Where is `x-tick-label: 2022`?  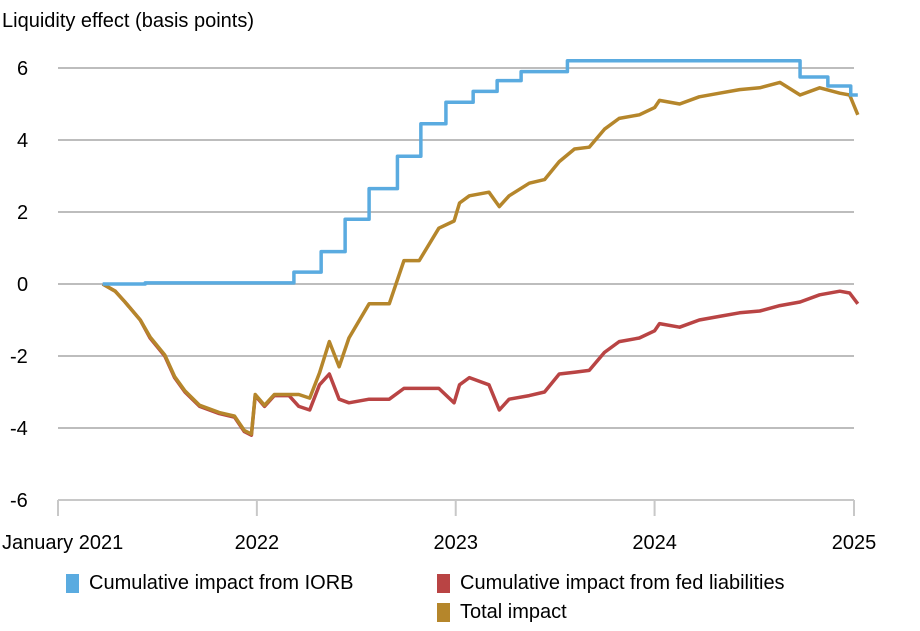 x-tick-label: 2022 is located at coordinates (257, 543).